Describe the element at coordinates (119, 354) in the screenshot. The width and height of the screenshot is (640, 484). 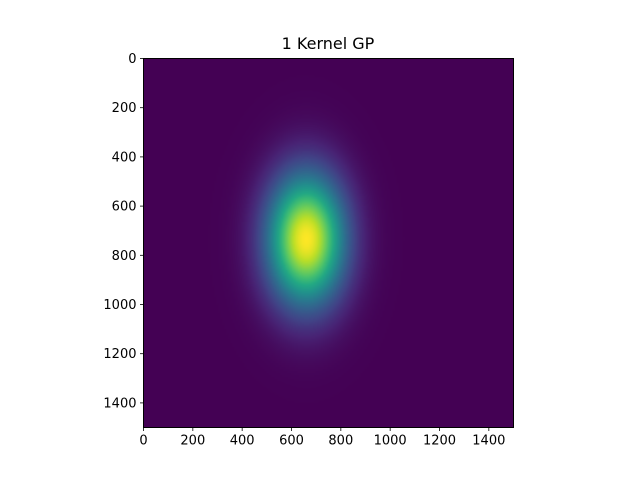
I see `y-tick-label: 1200` at that location.